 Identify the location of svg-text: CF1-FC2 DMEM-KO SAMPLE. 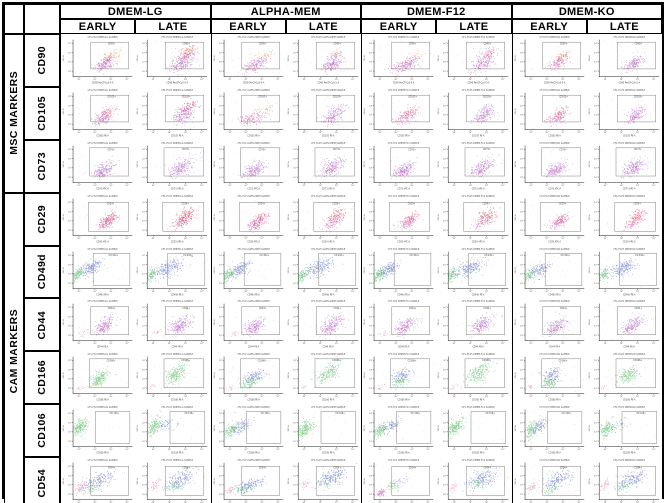
(554, 196).